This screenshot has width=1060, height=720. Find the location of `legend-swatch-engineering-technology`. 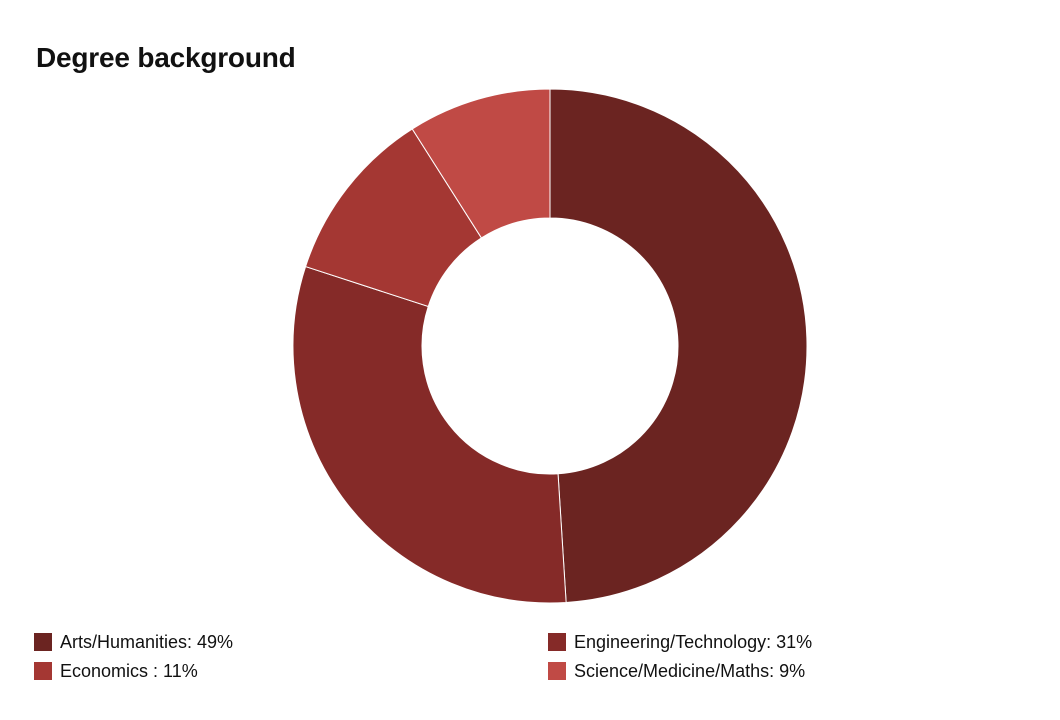

legend-swatch-engineering-technology is located at coordinates (557, 642).